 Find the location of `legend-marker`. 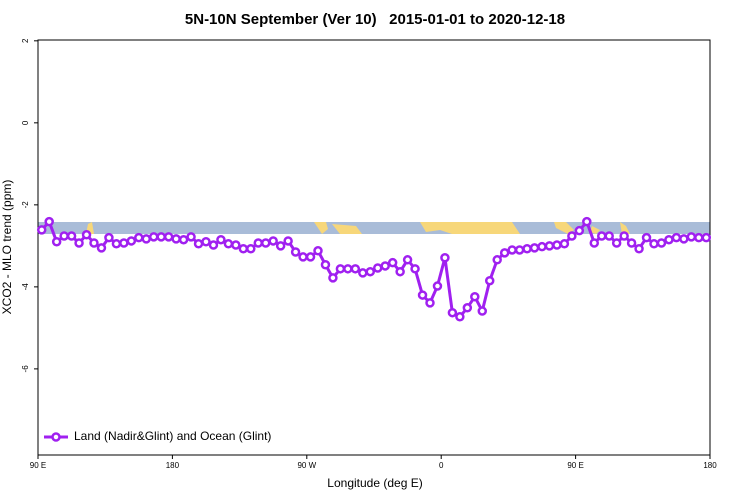

legend-marker is located at coordinates (56, 437).